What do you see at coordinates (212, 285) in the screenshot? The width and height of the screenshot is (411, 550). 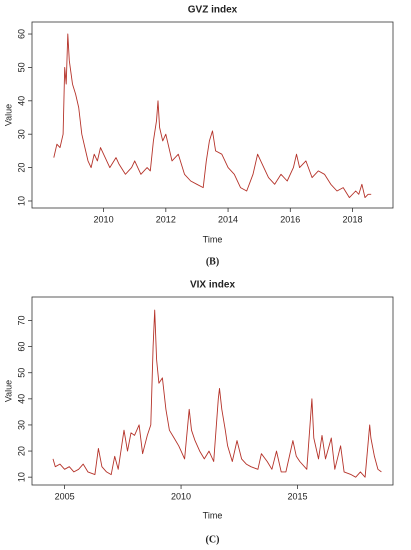 I see `chart-title: VIX index` at bounding box center [212, 285].